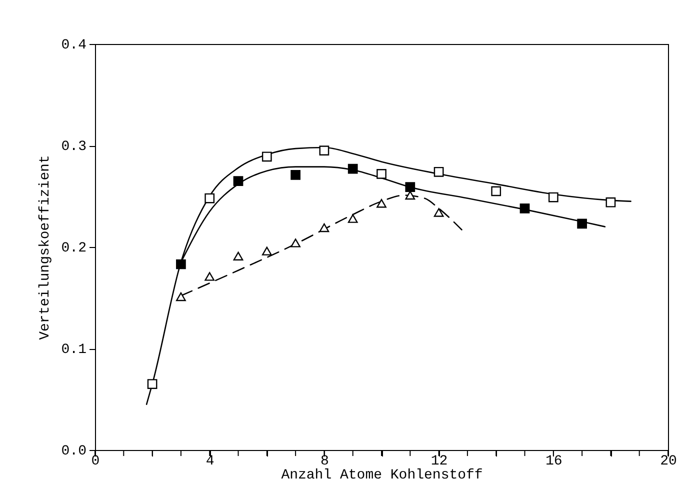  Describe the element at coordinates (439, 462) in the screenshot. I see `x-tick-label: 12` at that location.